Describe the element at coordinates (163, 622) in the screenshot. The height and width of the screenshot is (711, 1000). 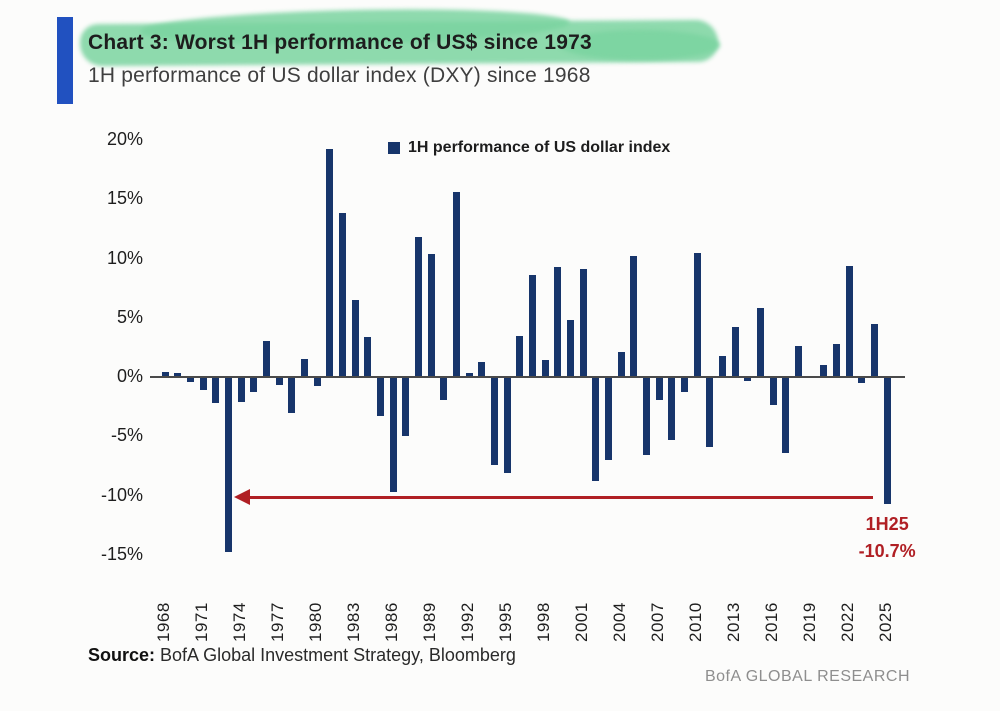
I see `x-axis-tick: 1968` at that location.